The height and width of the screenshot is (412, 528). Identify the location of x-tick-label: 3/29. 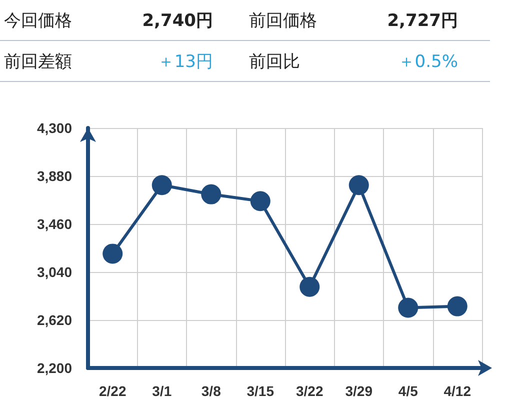
(359, 391).